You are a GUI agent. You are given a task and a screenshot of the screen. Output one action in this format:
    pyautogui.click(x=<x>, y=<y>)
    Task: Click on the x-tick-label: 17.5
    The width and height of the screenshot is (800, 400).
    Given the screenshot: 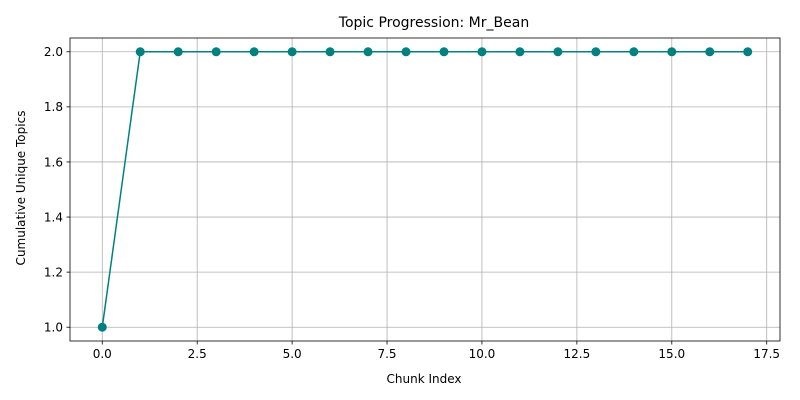 What is the action you would take?
    pyautogui.click(x=766, y=354)
    